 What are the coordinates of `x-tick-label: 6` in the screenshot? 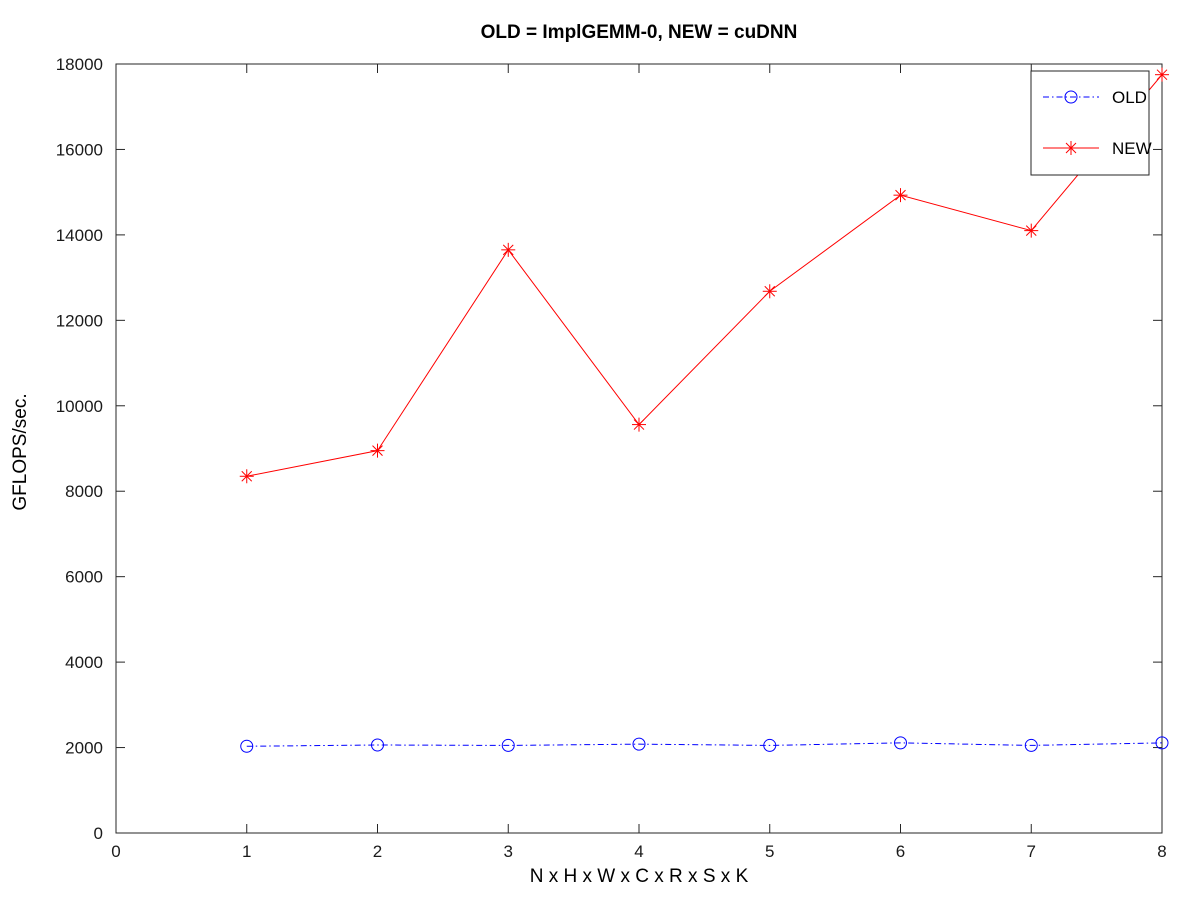 It's located at (900, 851).